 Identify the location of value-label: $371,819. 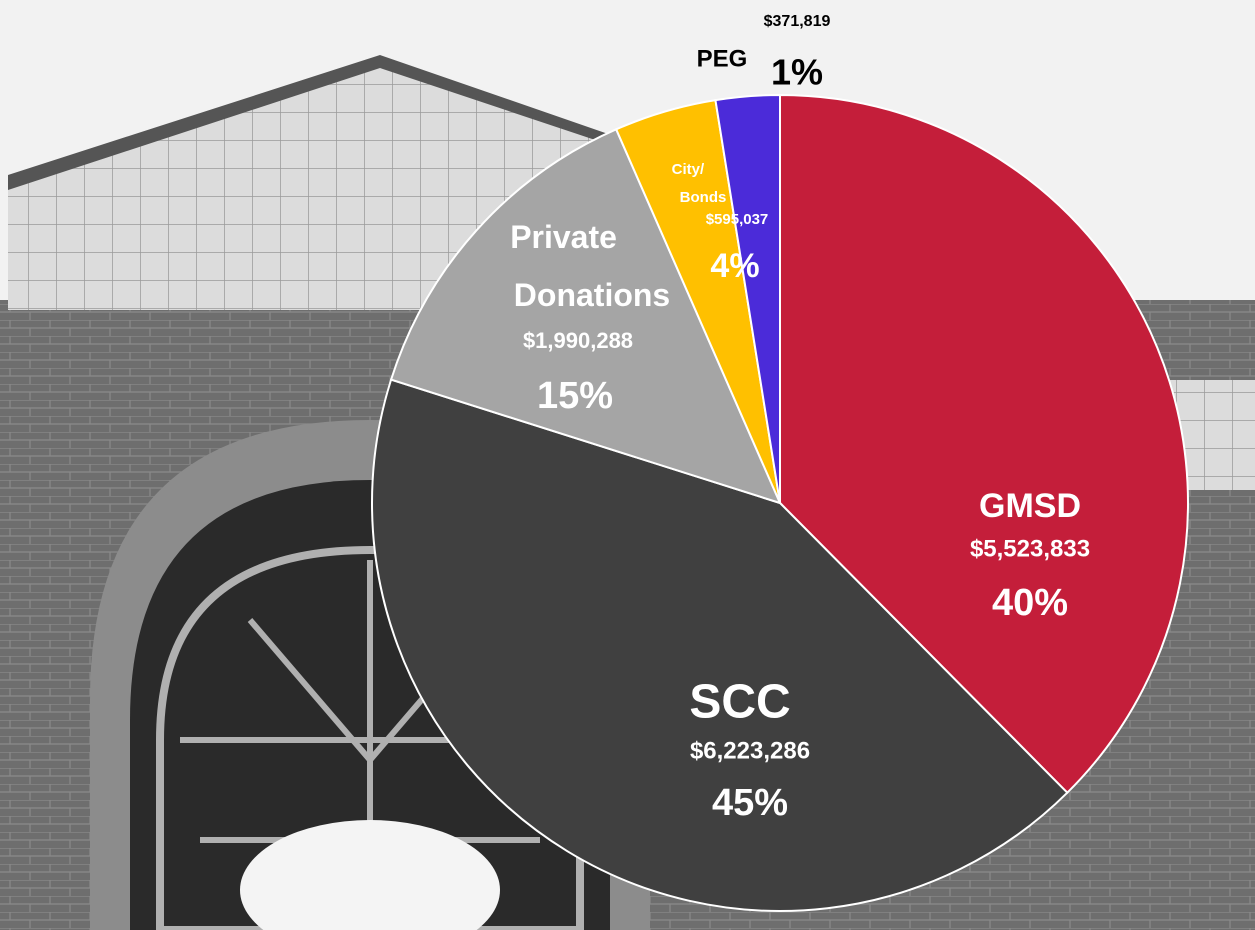
(797, 21).